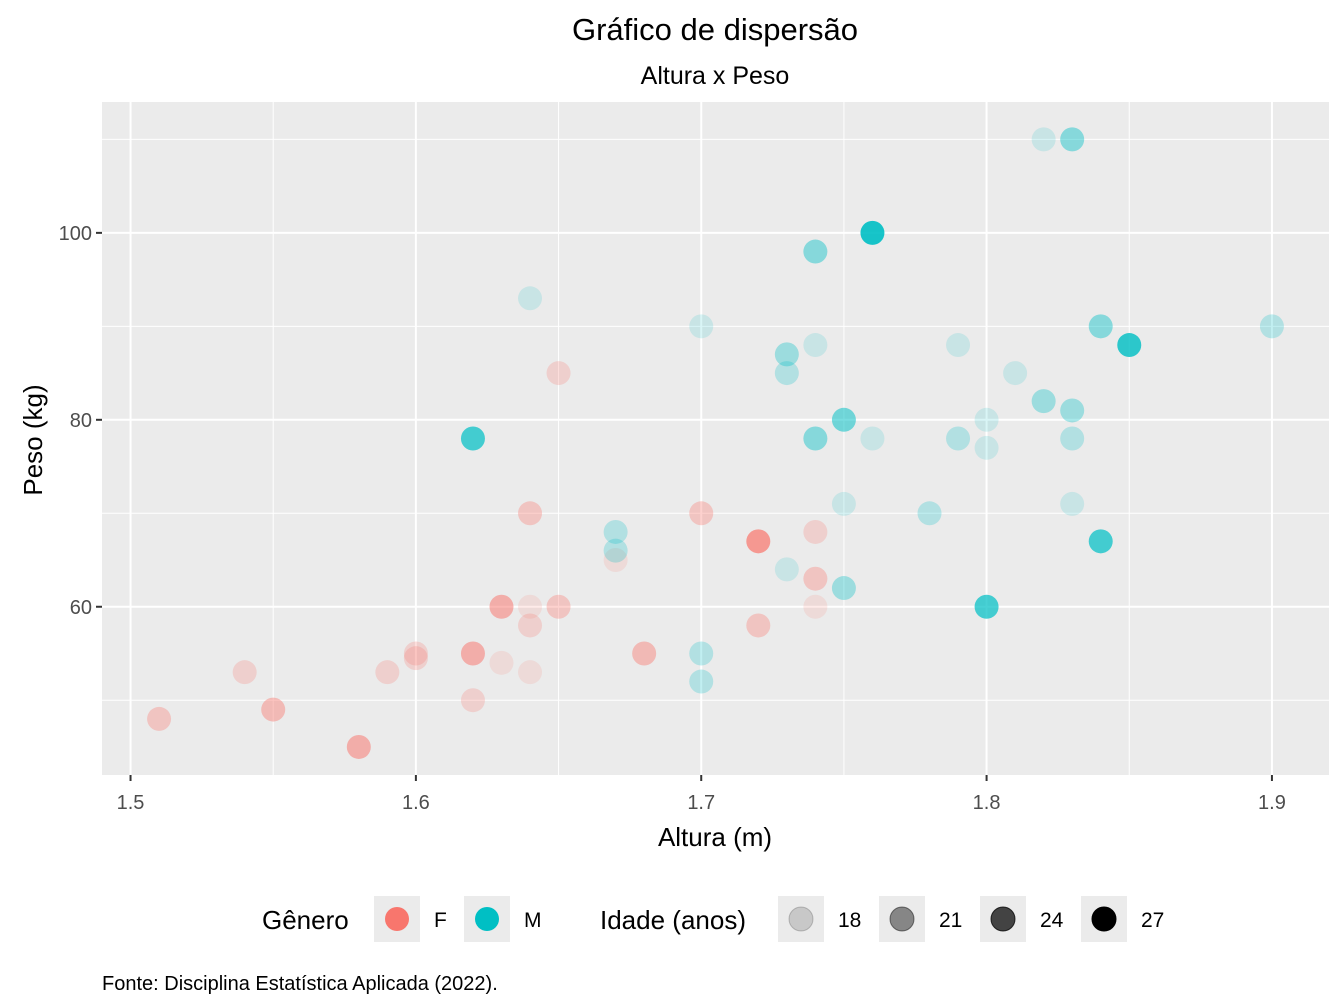  What do you see at coordinates (1052, 920) in the screenshot?
I see `legend-label-age: 24` at bounding box center [1052, 920].